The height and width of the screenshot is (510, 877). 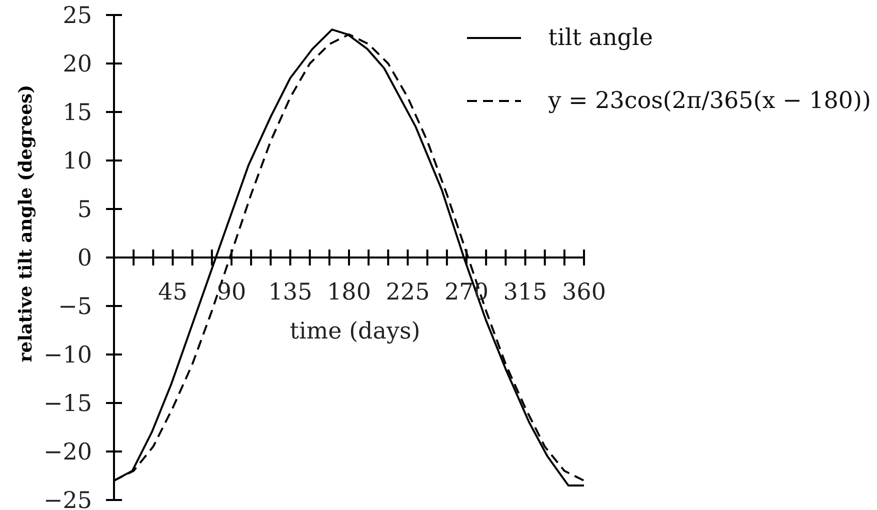 What do you see at coordinates (355, 331) in the screenshot?
I see `x-axis-title: time (days)` at bounding box center [355, 331].